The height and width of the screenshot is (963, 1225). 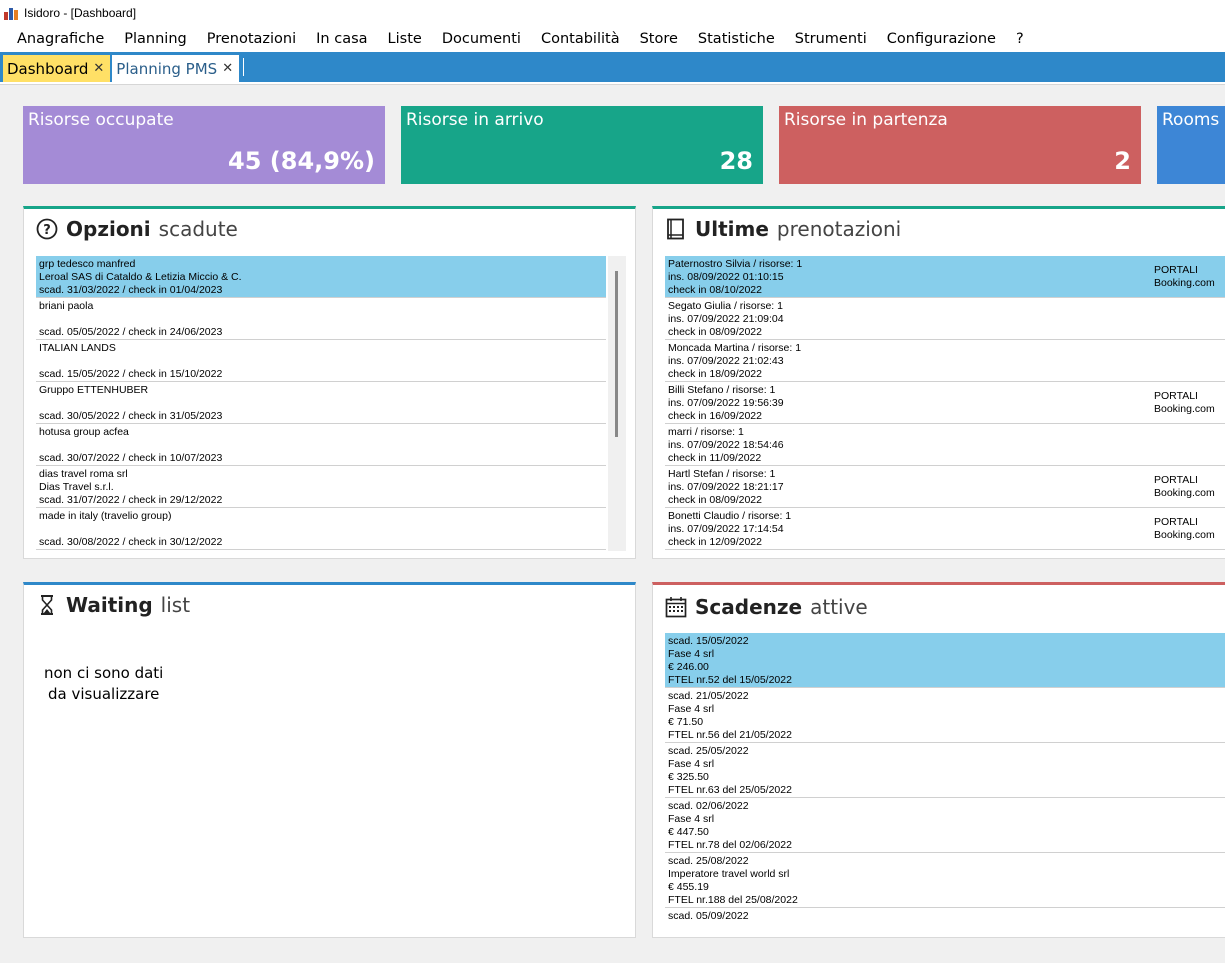 I want to click on kpi-value: 45 (84,9%), so click(x=301, y=161).